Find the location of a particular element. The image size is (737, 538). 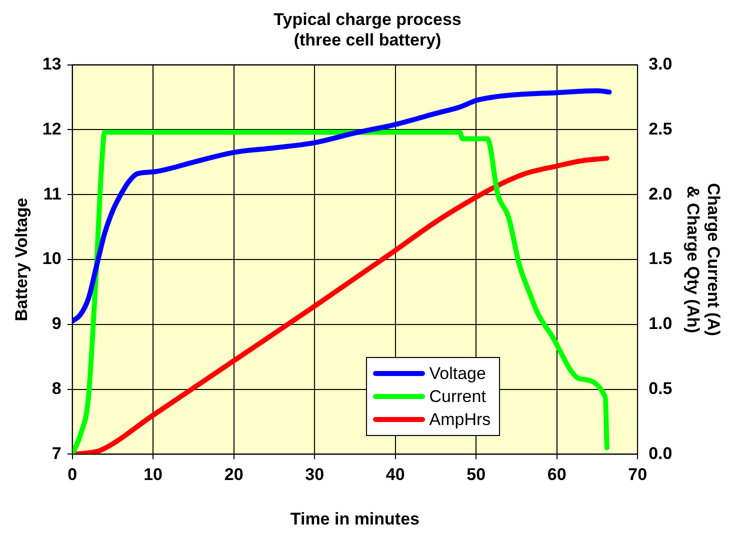

y-axis-title: Battery Voltage is located at coordinates (21, 260).